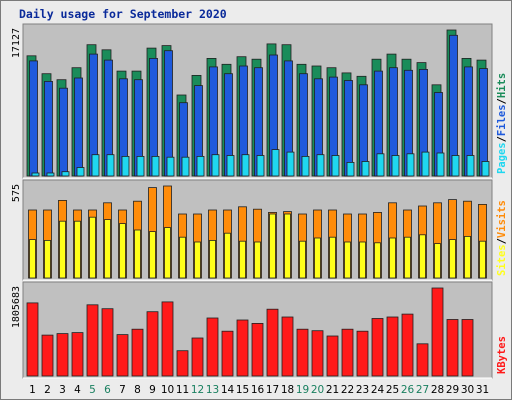 The image size is (512, 400). Describe the element at coordinates (437, 390) in the screenshot. I see `x-tick-label-day-28: 28` at that location.